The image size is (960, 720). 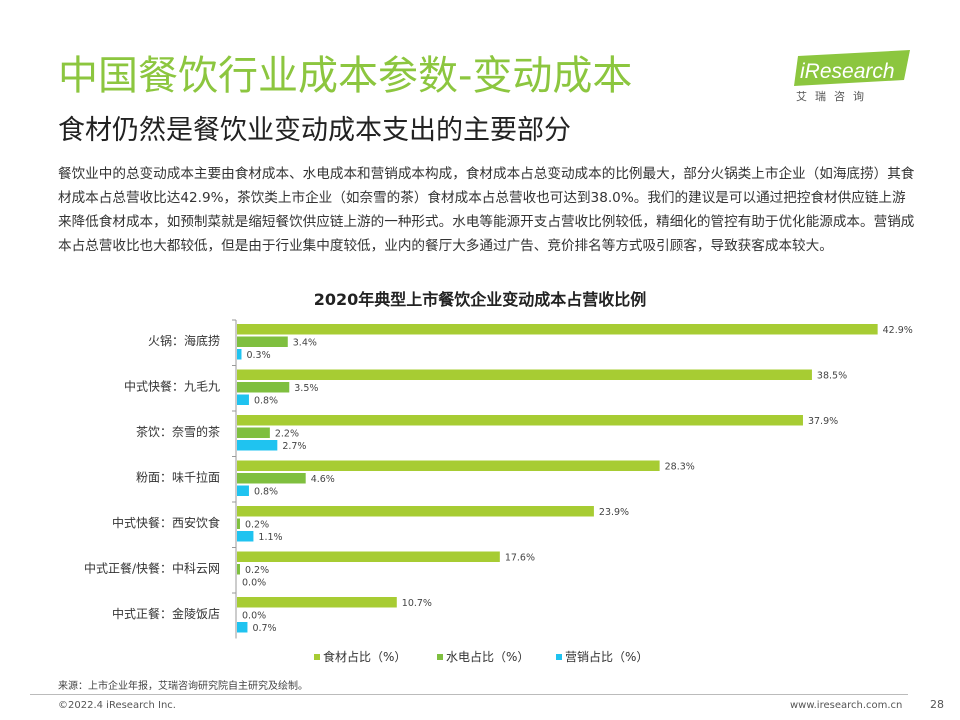 I want to click on data-label: 3.4%, so click(x=305, y=343).